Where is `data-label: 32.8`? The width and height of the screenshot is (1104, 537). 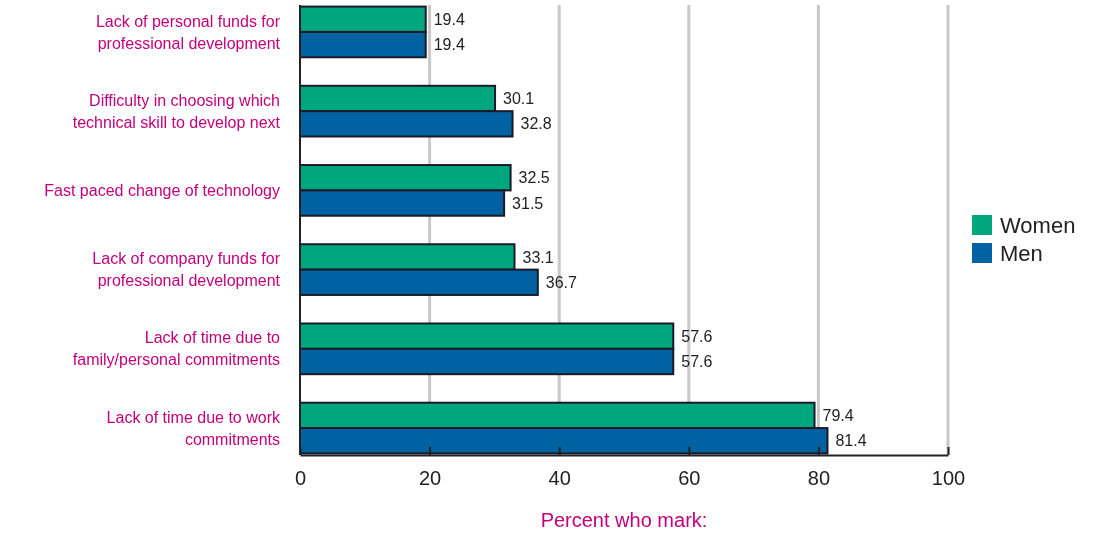 data-label: 32.8 is located at coordinates (536, 124).